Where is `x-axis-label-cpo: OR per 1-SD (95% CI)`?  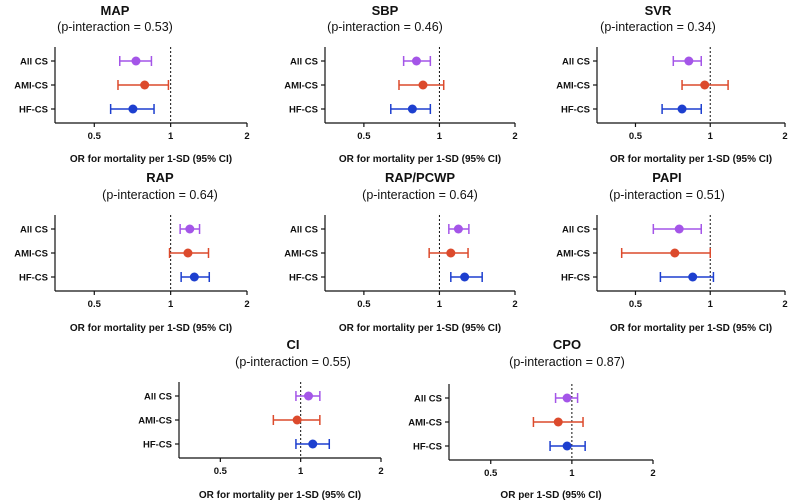 x-axis-label-cpo: OR per 1-SD (95% CI) is located at coordinates (550, 495).